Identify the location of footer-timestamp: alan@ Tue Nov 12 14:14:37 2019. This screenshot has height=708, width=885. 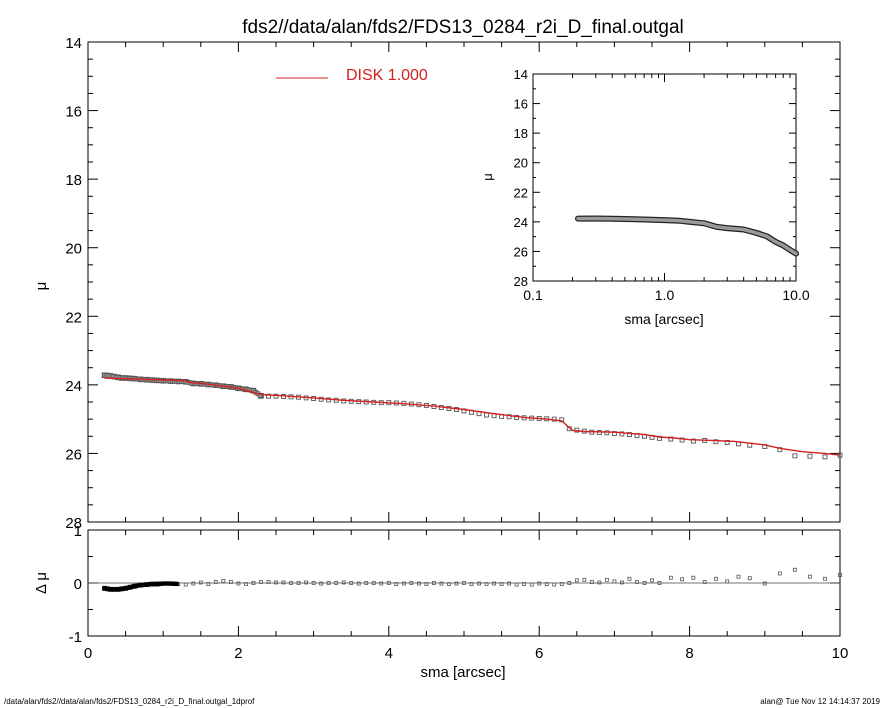
(820, 701).